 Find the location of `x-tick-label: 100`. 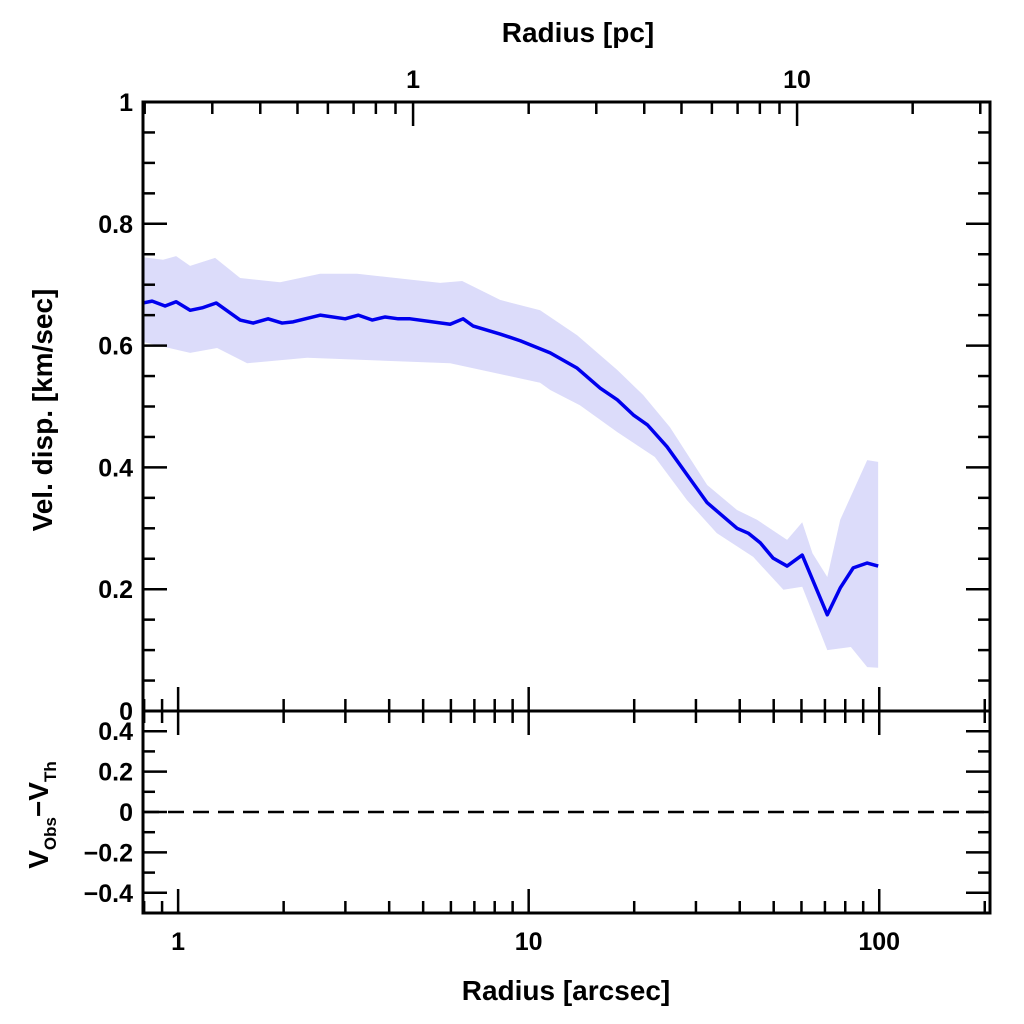

x-tick-label: 100 is located at coordinates (879, 942).